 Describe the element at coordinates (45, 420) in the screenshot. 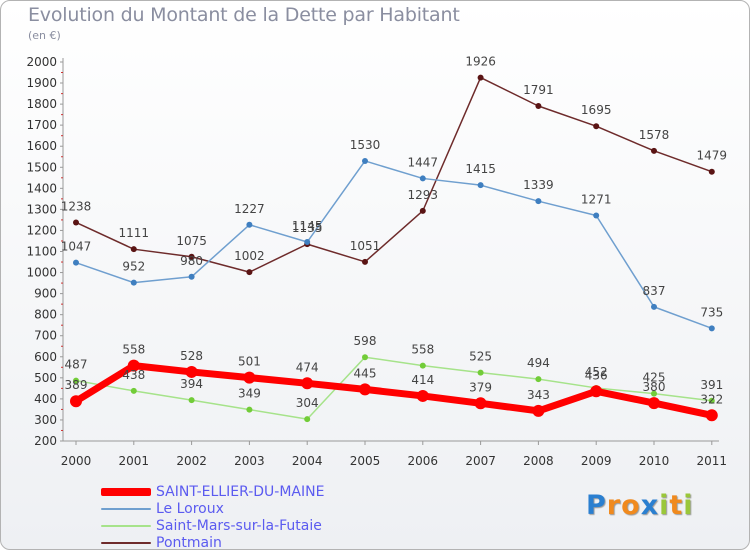

I see `y-tick-label: 300` at that location.